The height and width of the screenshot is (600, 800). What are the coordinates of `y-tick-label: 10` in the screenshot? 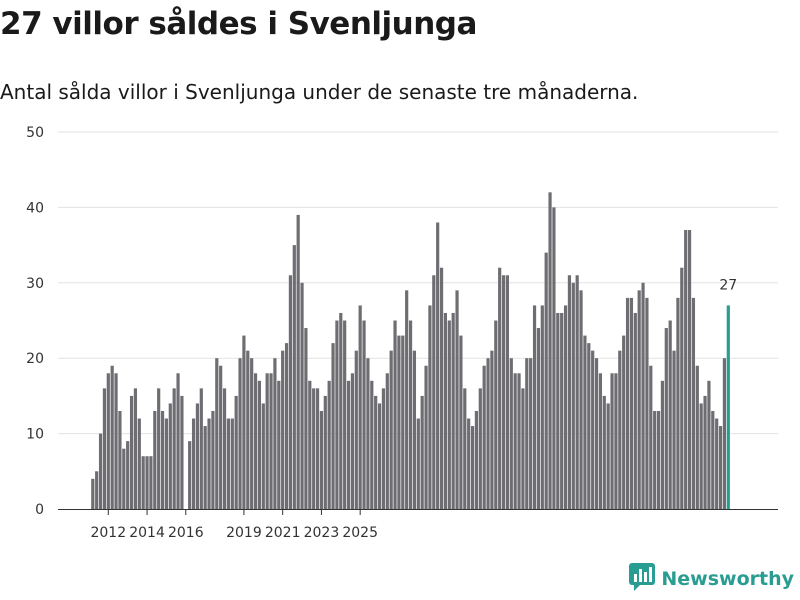 It's located at (35, 435).